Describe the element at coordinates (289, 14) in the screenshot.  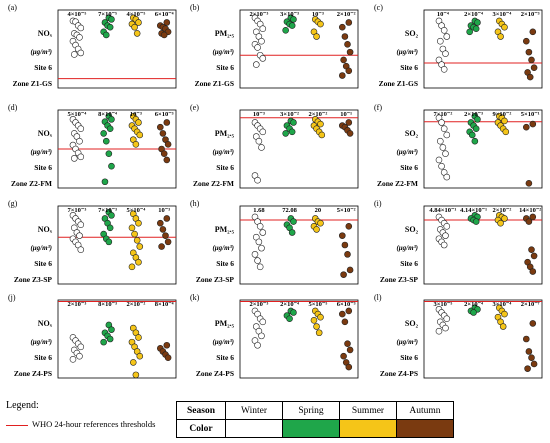
I see `p-value-label: 3×10⁻³` at that location.